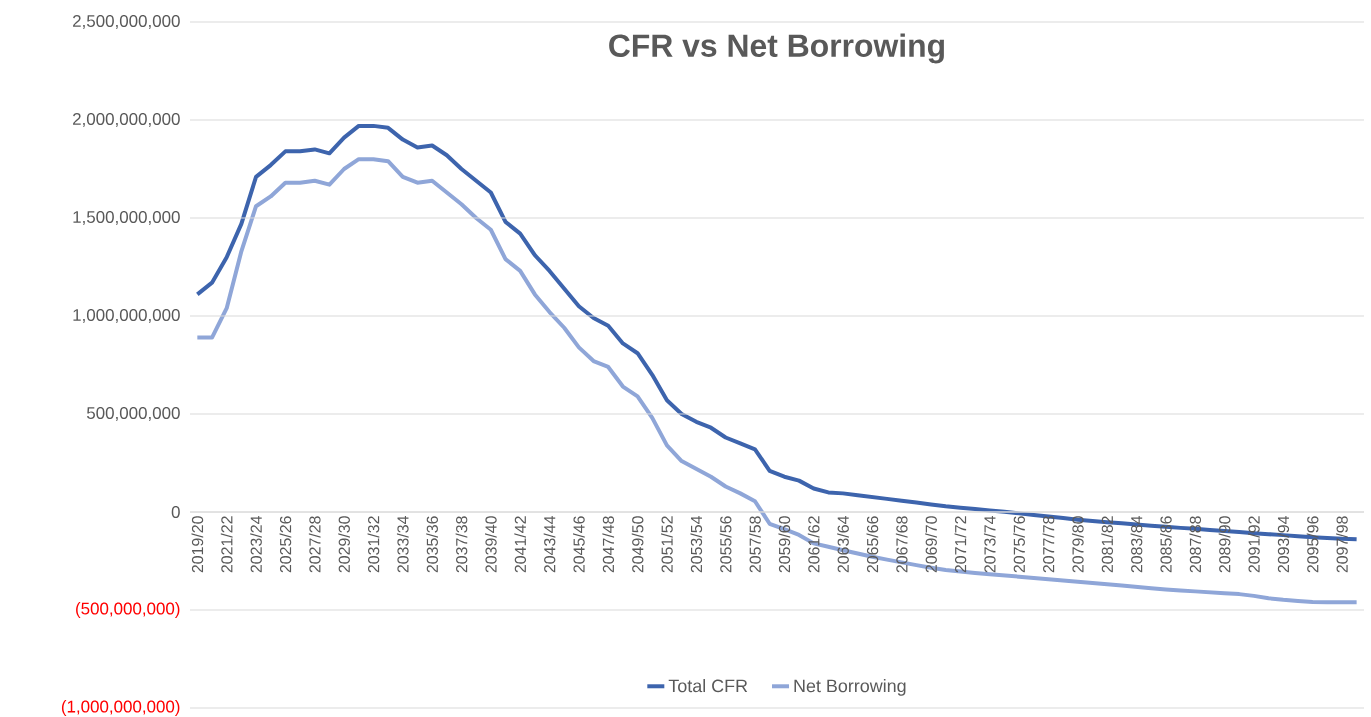 The width and height of the screenshot is (1371, 717). Describe the element at coordinates (197, 544) in the screenshot. I see `x-tick-label: 2019/20` at that location.